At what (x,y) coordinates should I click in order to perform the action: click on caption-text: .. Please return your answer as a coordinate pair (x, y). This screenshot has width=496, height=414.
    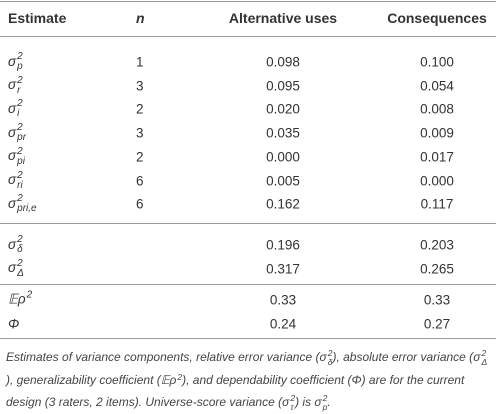
    Looking at the image, I should click on (329, 402).